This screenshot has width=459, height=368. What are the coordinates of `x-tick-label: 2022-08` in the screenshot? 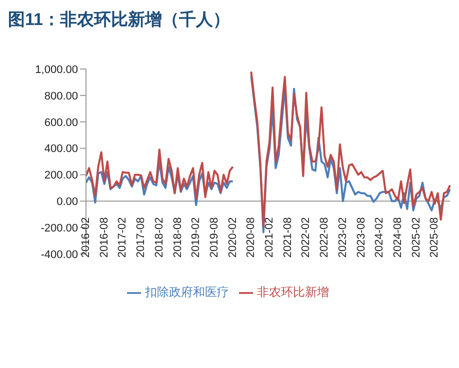 It's located at (324, 237).